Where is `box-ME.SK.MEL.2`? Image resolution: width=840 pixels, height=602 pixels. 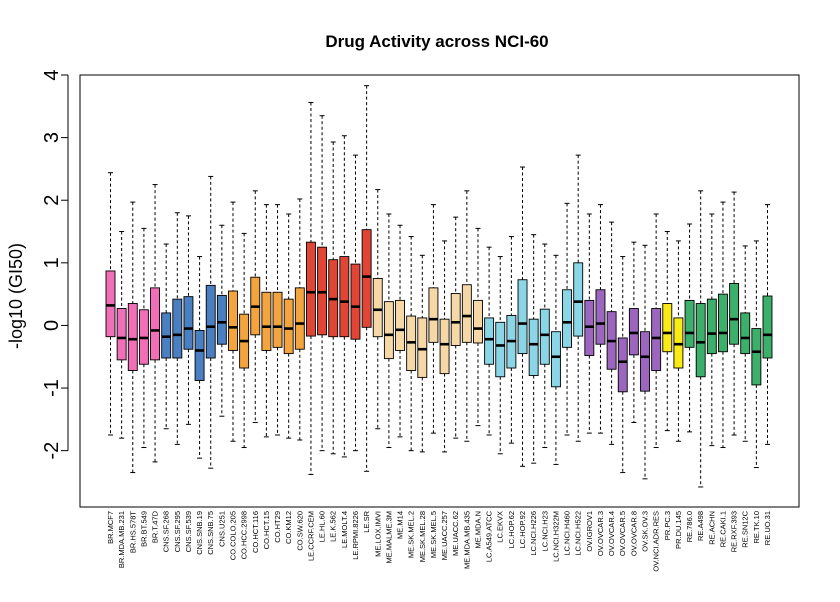 box-ME.SK.MEL.2 is located at coordinates (411, 344).